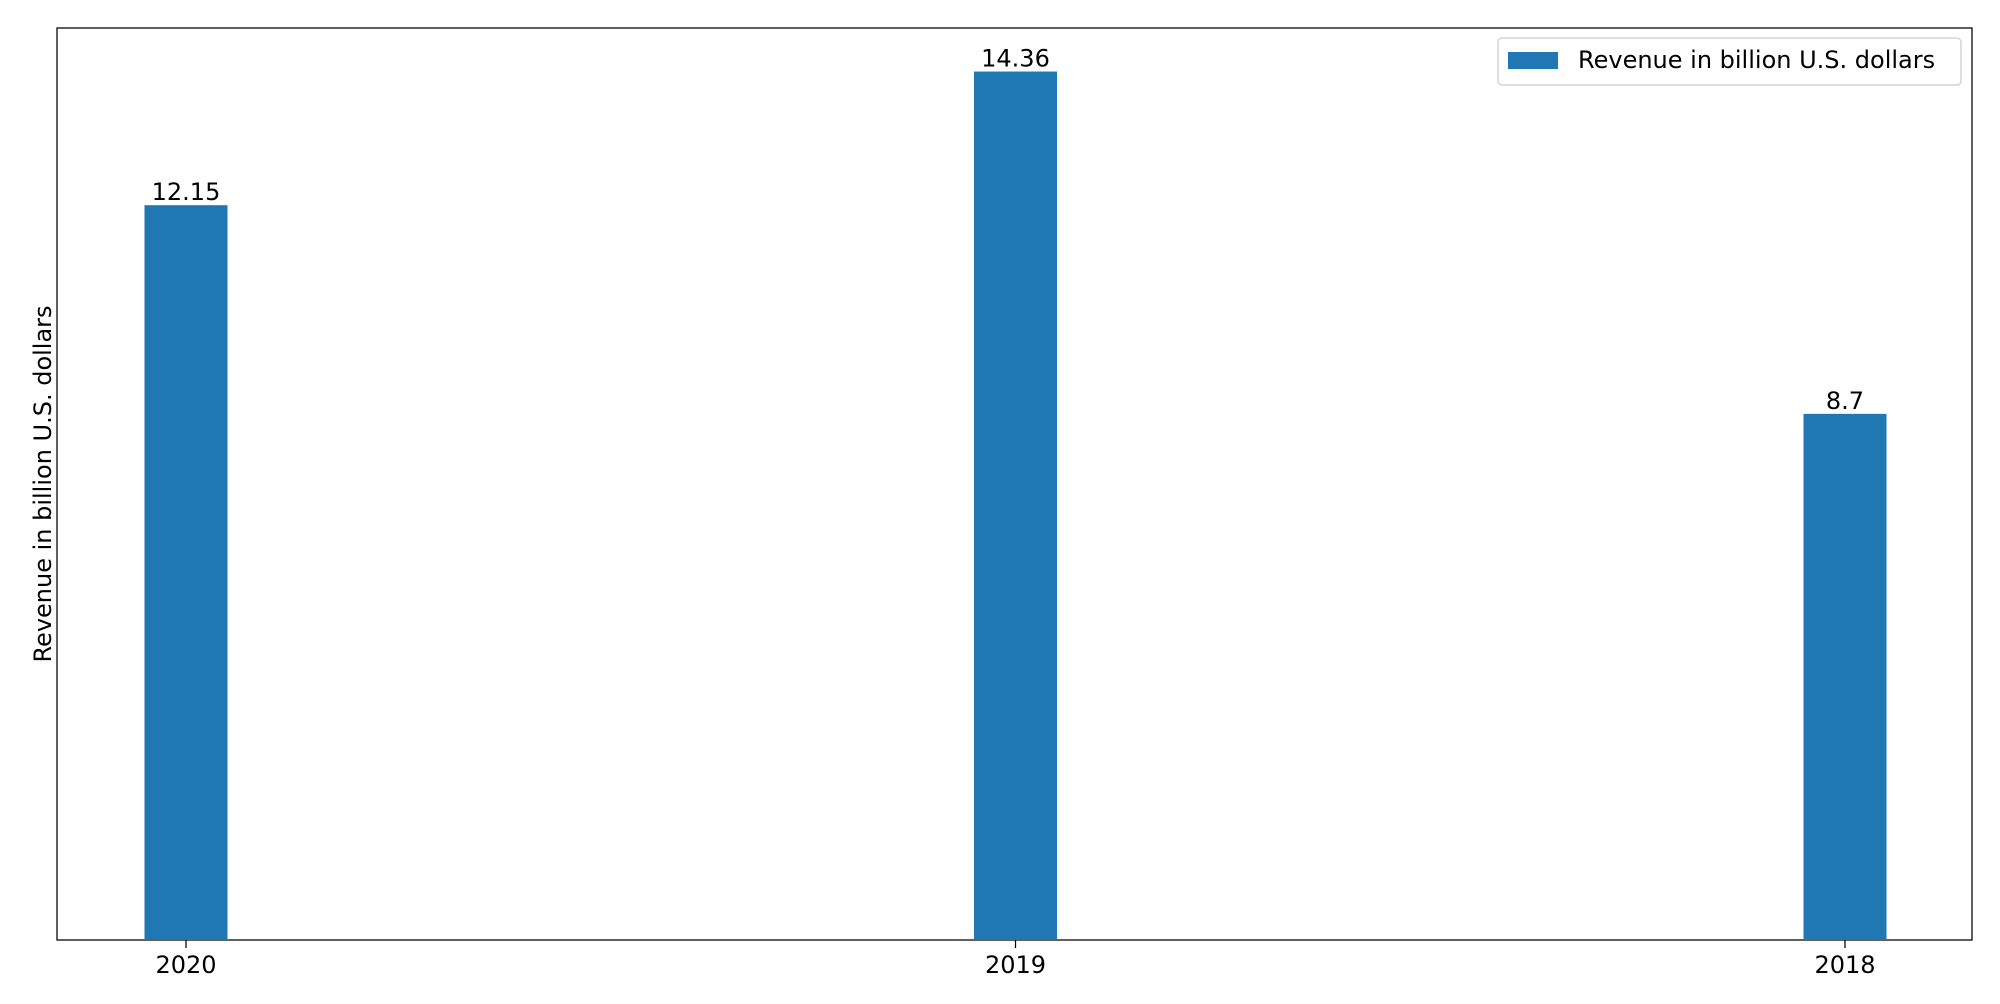  Describe the element at coordinates (1015, 965) in the screenshot. I see `x-tick-label-2019: 2019` at that location.